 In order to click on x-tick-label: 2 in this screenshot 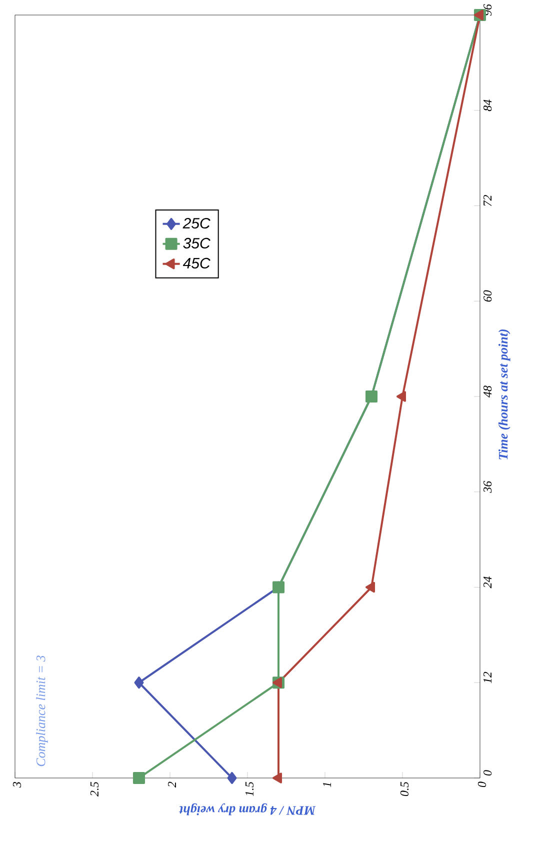, I will do `click(172, 785)`.